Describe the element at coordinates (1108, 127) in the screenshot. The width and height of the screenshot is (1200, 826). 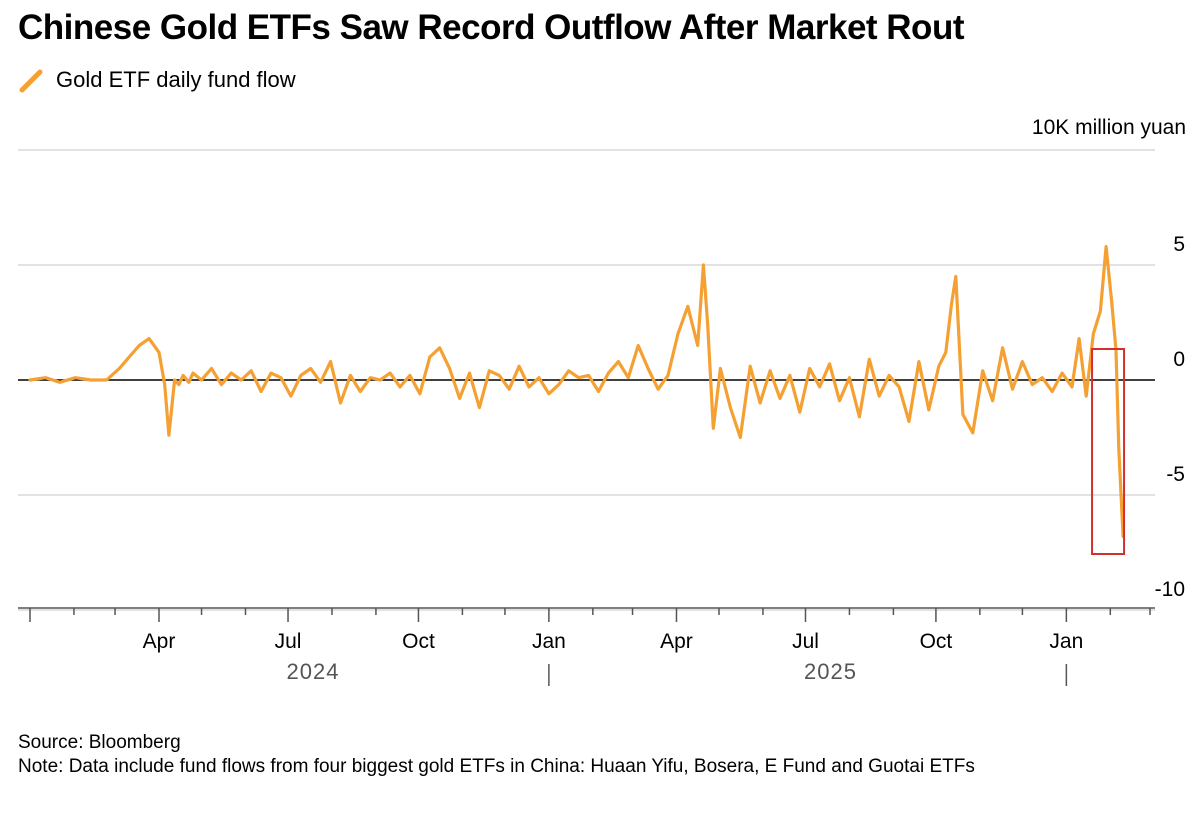
I see `y-axis-unit-label: 10K million yuan` at that location.